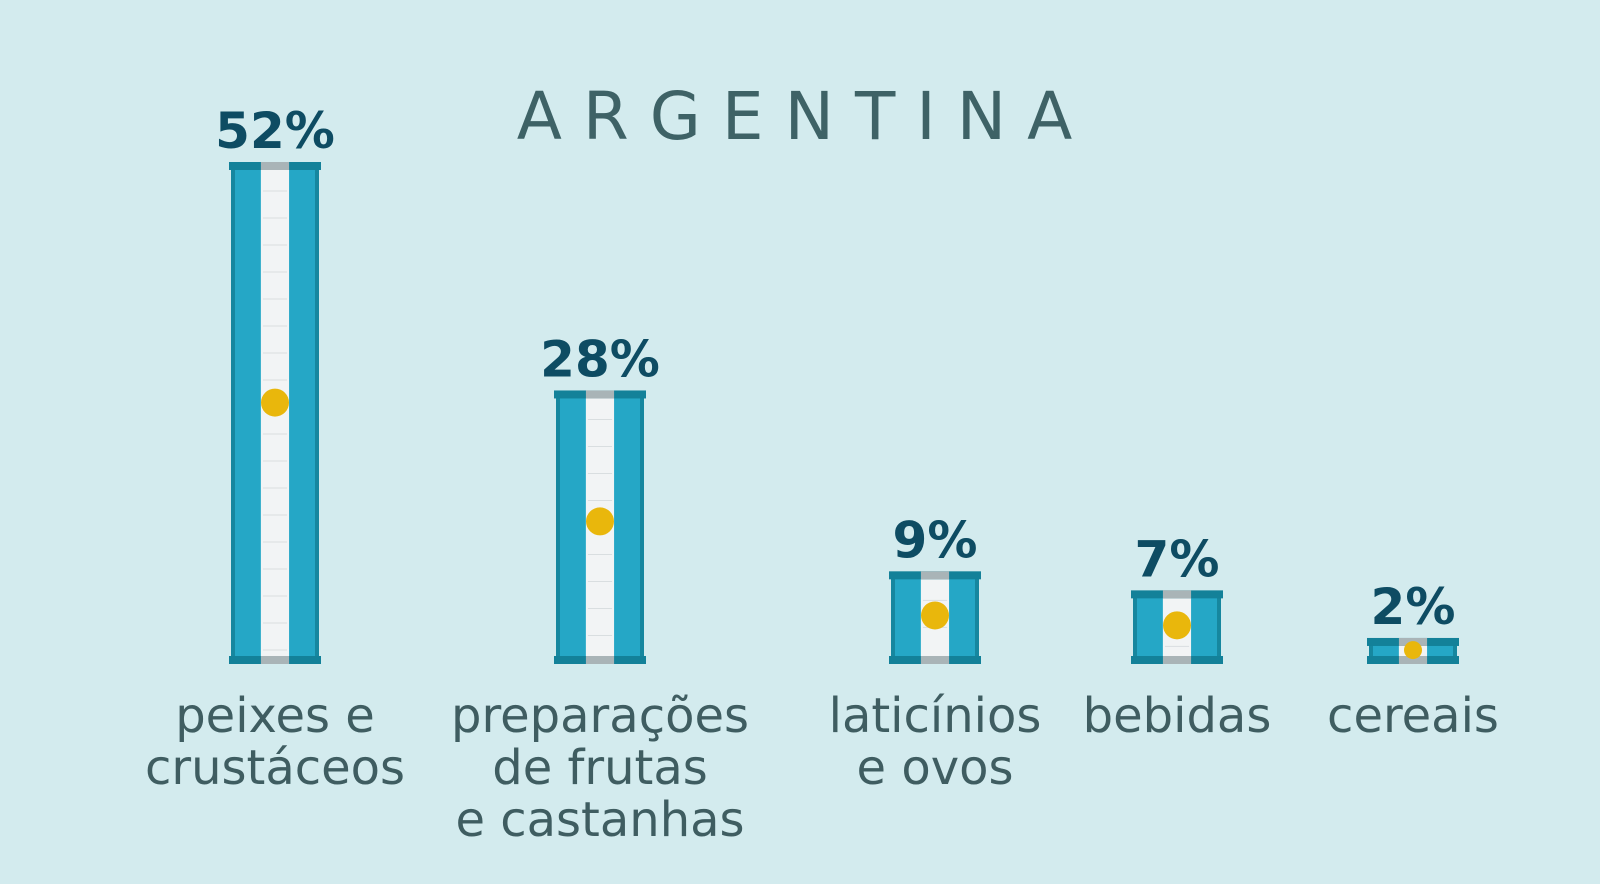 The height and width of the screenshot is (884, 1600). Describe the element at coordinates (805, 116) in the screenshot. I see `chart-title: ARGENTINA` at that location.